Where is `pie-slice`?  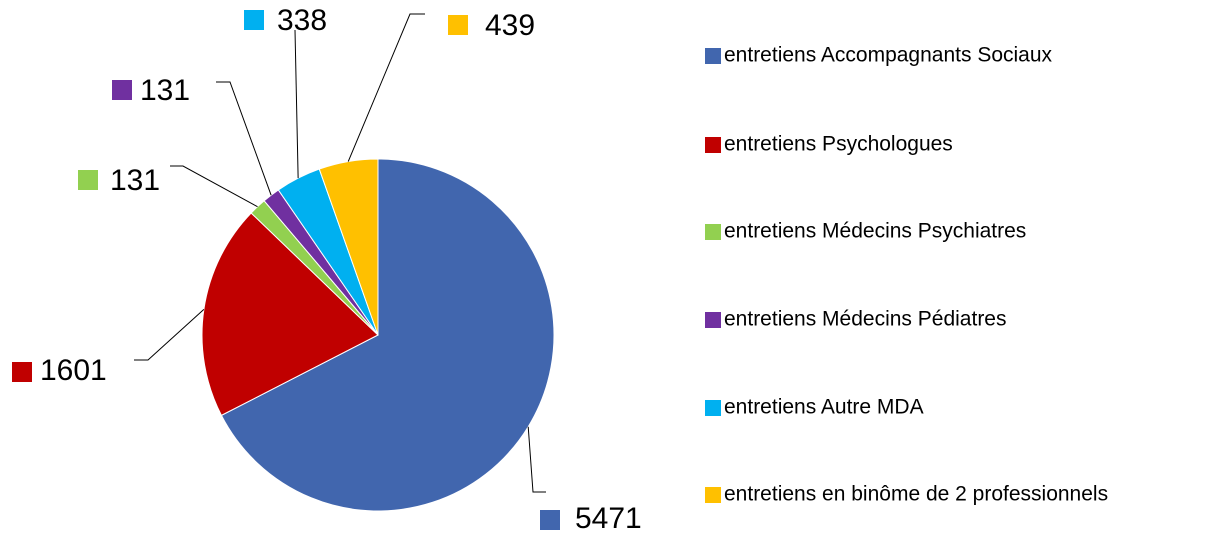
pie-slice is located at coordinates (290, 314).